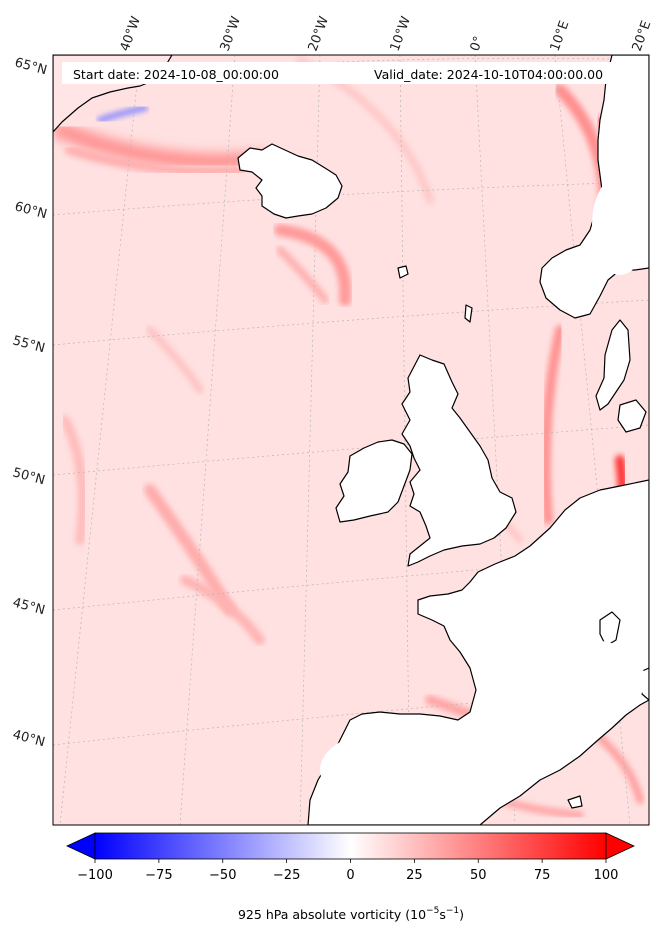 The width and height of the screenshot is (659, 936). Describe the element at coordinates (374, 481) in the screenshot. I see `ireland` at that location.